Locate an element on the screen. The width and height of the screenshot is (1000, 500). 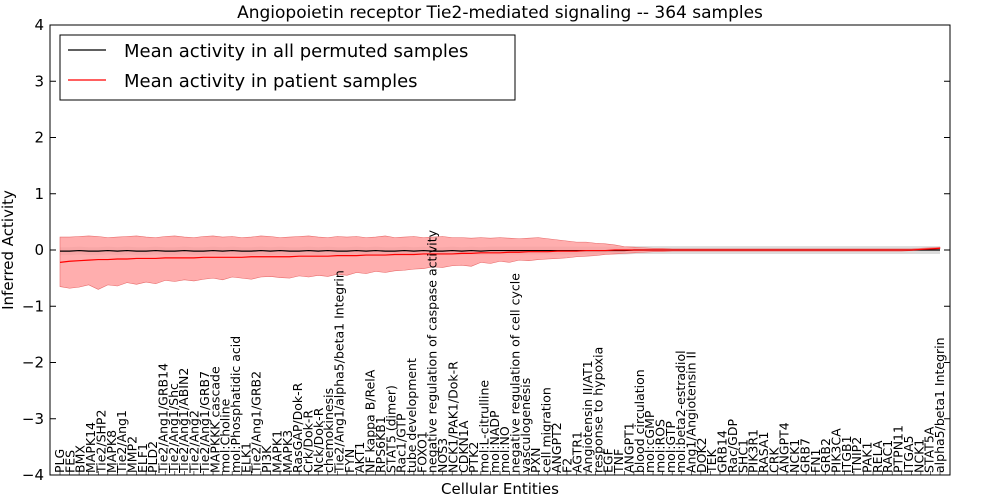
entity-label: chemokinesis is located at coordinates (328, 430).